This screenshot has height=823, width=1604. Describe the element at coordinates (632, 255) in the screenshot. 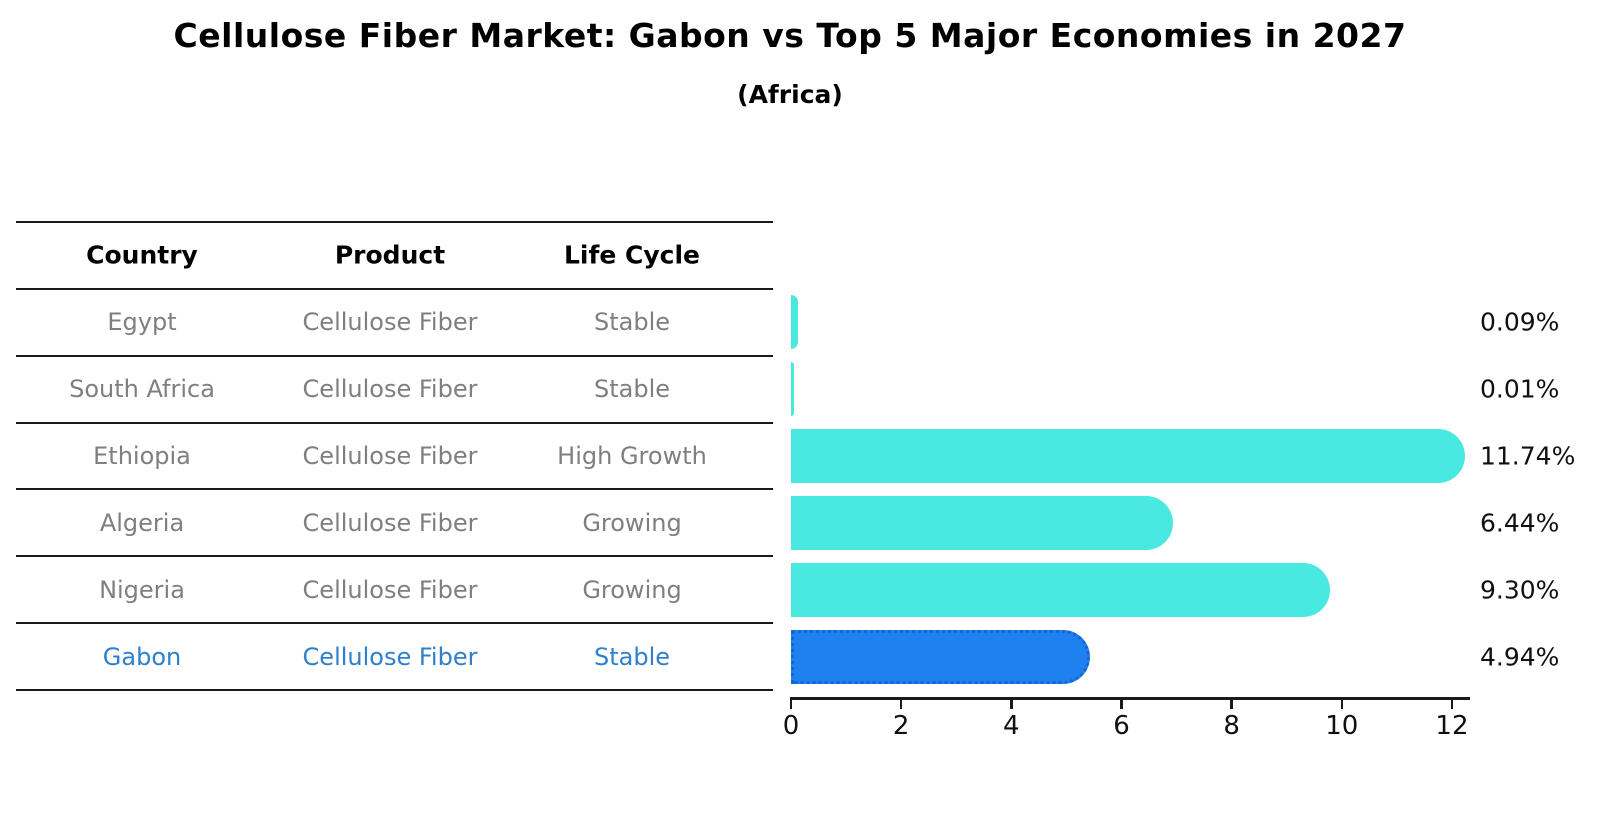

I see `column-header-life-cycle: Life Cycle` at that location.